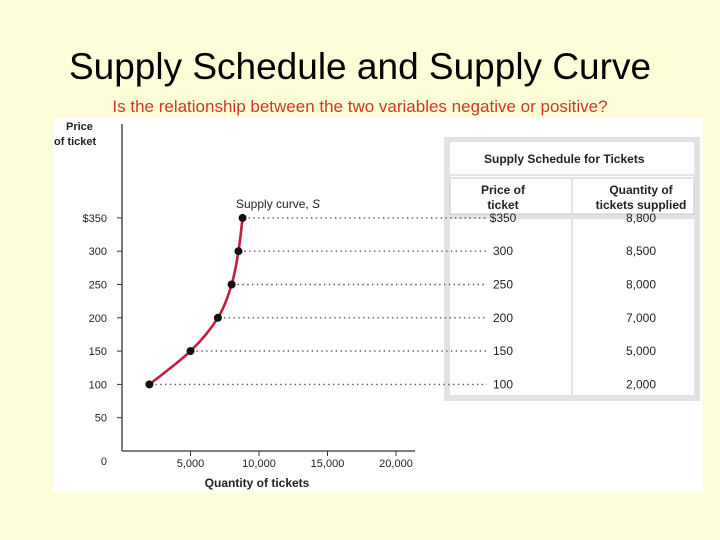 The image size is (720, 540). Describe the element at coordinates (257, 483) in the screenshot. I see `x-axis-label: Quantity of tickets` at that location.